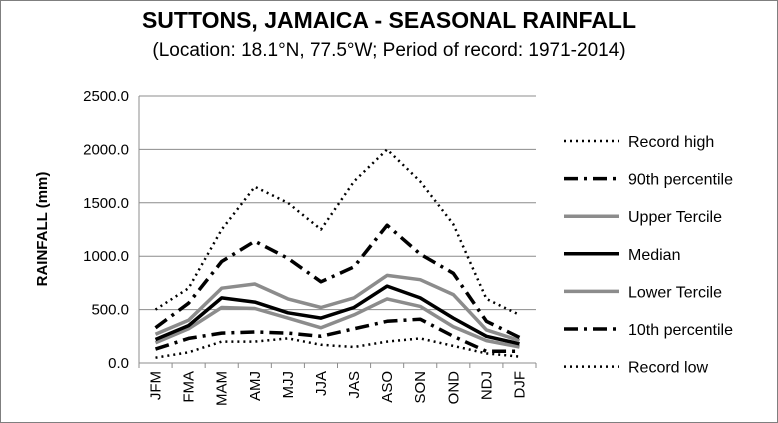 This screenshot has width=778, height=423. I want to click on legend-label-10th-percentile: 10th percentile, so click(680, 330).